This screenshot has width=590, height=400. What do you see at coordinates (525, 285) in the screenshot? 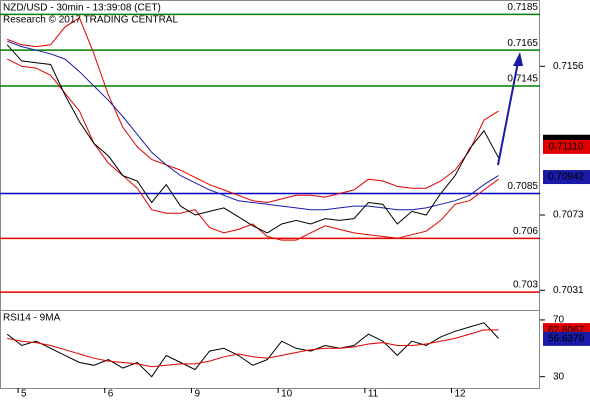
I see `level-label: 0.703` at bounding box center [525, 285].